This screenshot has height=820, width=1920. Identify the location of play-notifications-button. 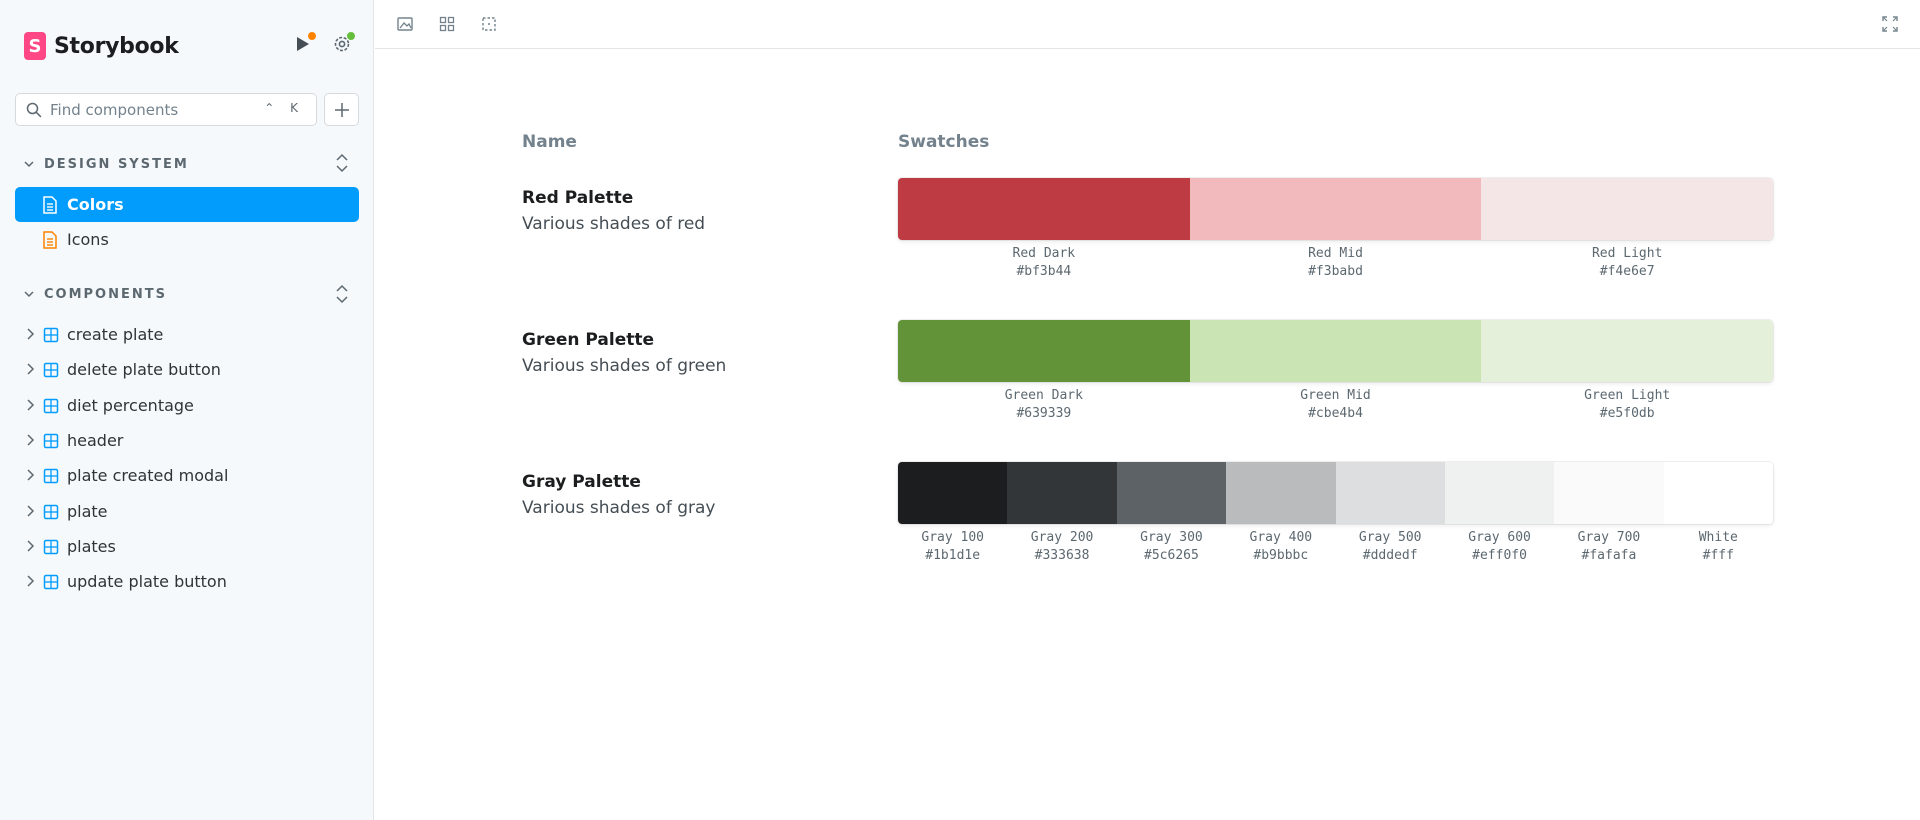
(304, 43).